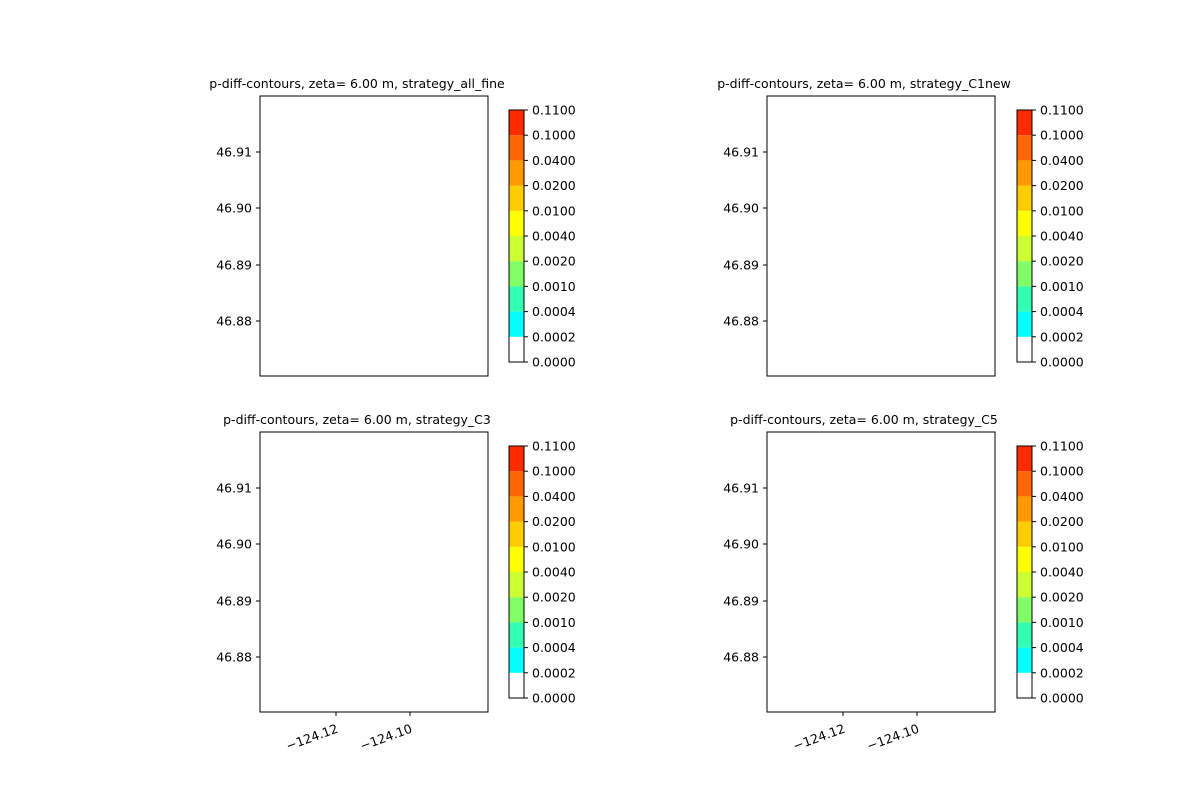 This screenshot has height=800, width=1200. Describe the element at coordinates (893, 737) in the screenshot. I see `x-tick-label: −124.10` at that location.